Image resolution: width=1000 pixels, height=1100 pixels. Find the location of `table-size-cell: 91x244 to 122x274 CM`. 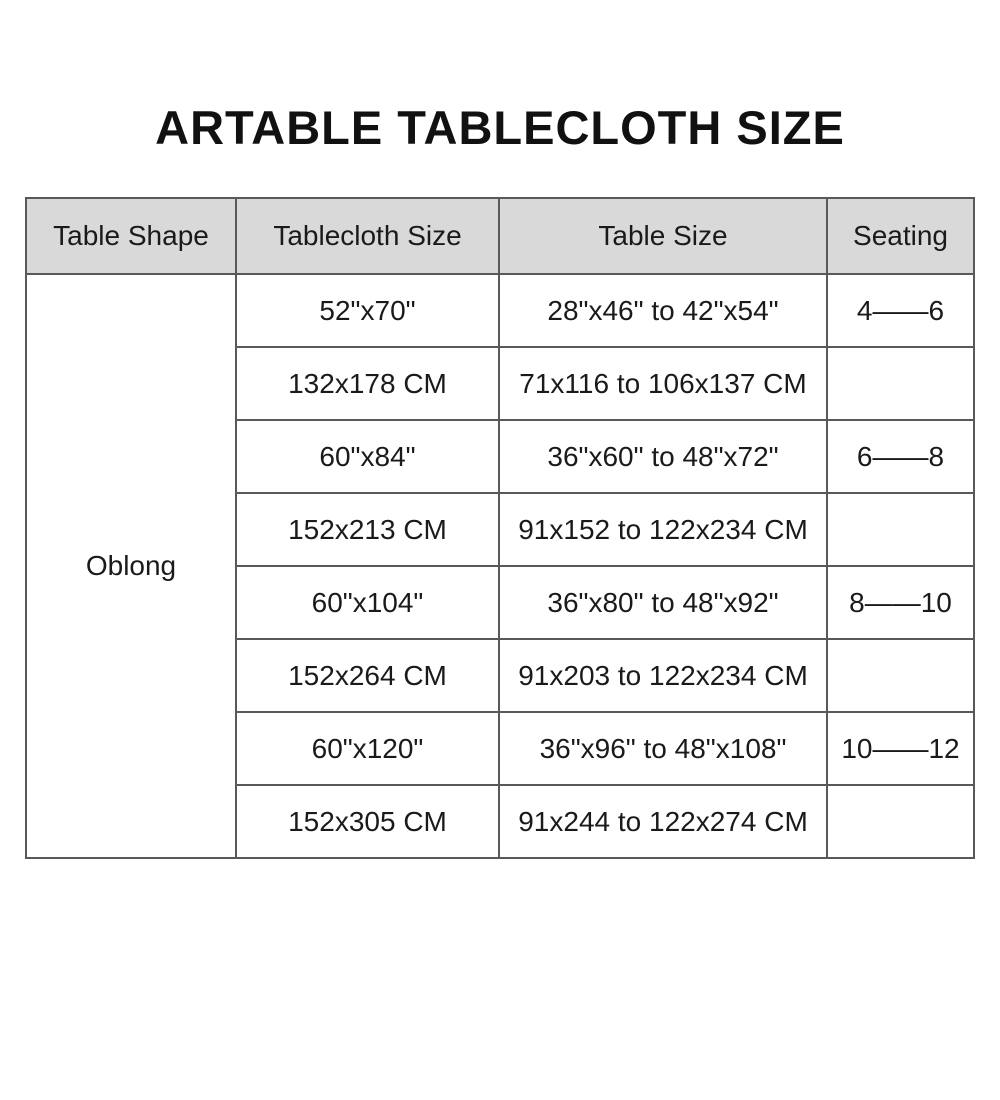

table-size-cell: 91x244 to 122x274 CM is located at coordinates (663, 821).